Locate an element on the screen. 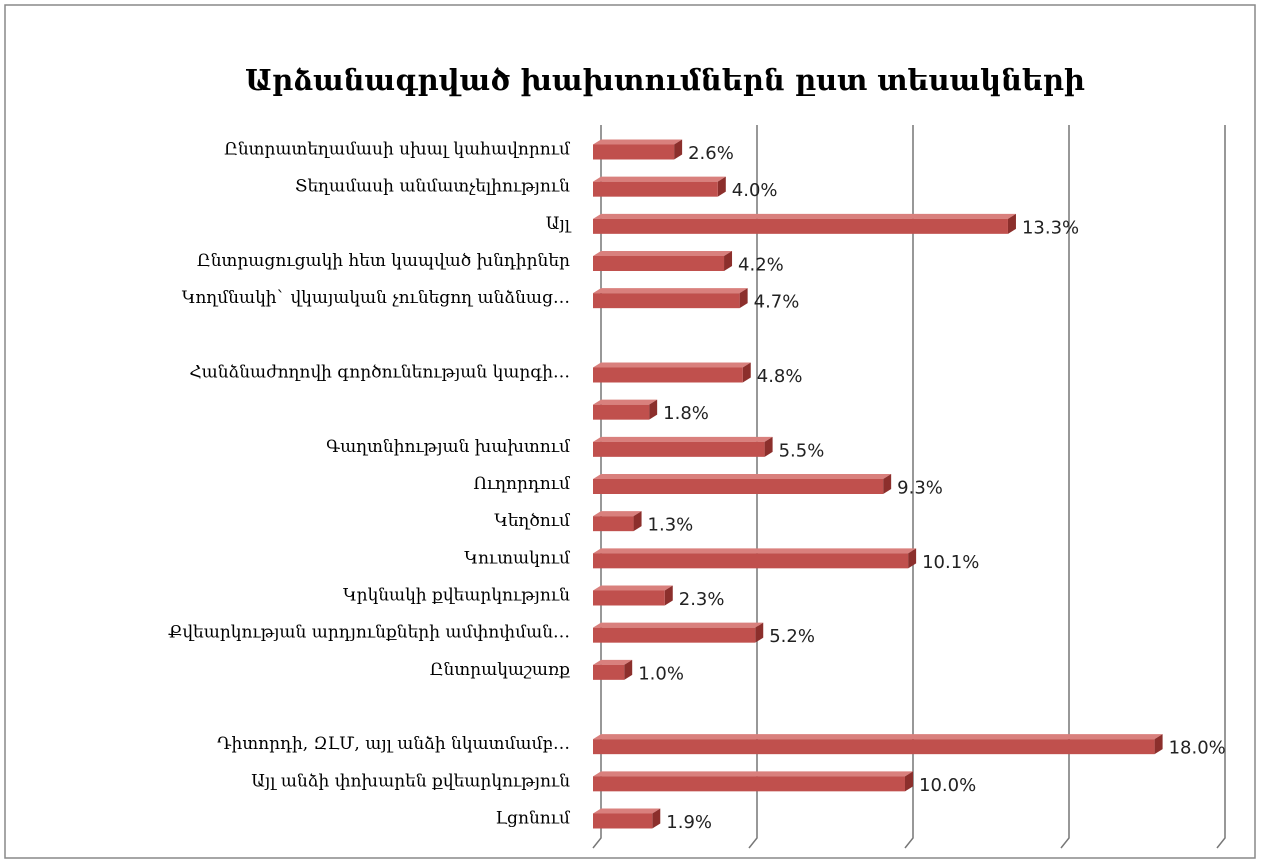 This screenshot has width=1261, height=867. data-label: 1.8% is located at coordinates (686, 413).